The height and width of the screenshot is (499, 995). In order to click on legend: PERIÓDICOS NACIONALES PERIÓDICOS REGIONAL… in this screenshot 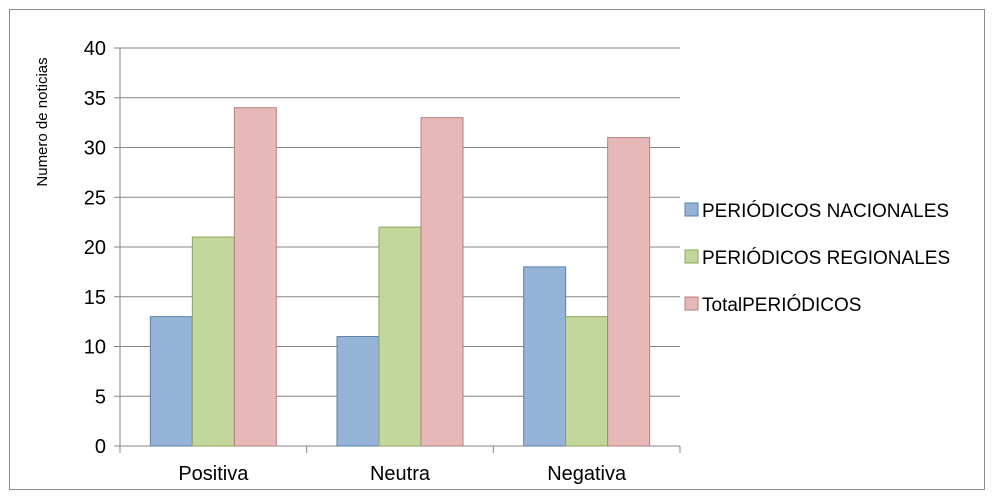, I will do `click(817, 258)`.